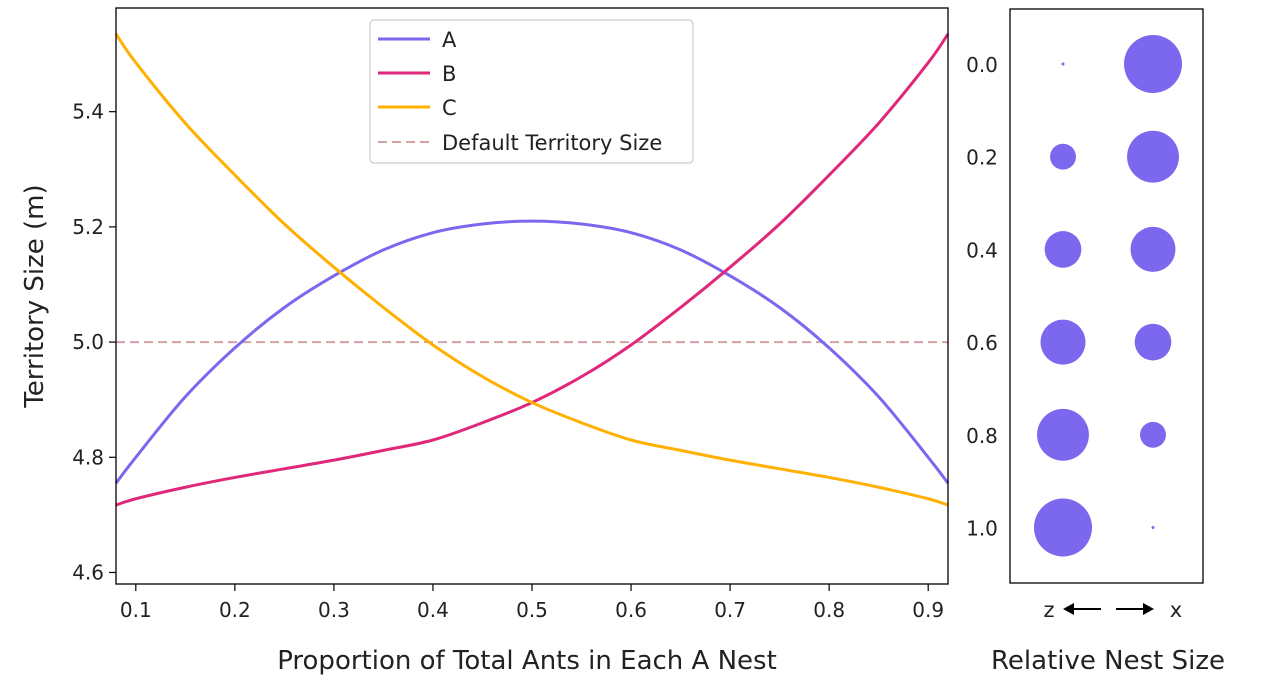 The height and width of the screenshot is (699, 1275). What do you see at coordinates (1082, 609) in the screenshot?
I see `left-arrow-icon` at bounding box center [1082, 609].